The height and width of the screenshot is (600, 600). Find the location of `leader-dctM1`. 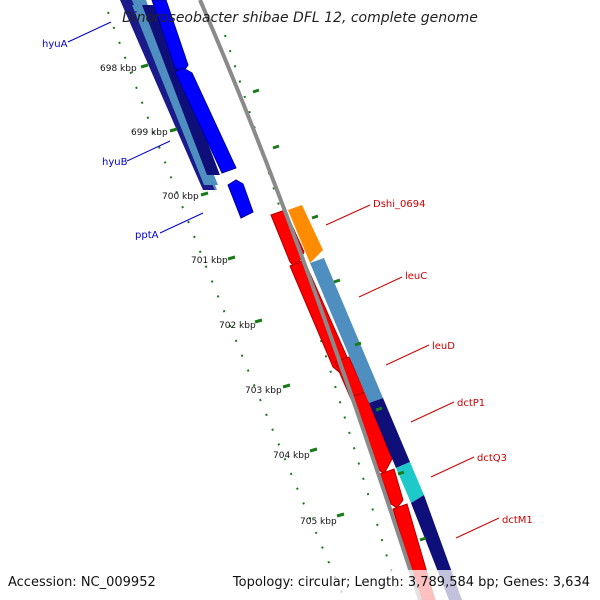

leader-dctM1 is located at coordinates (477, 528).